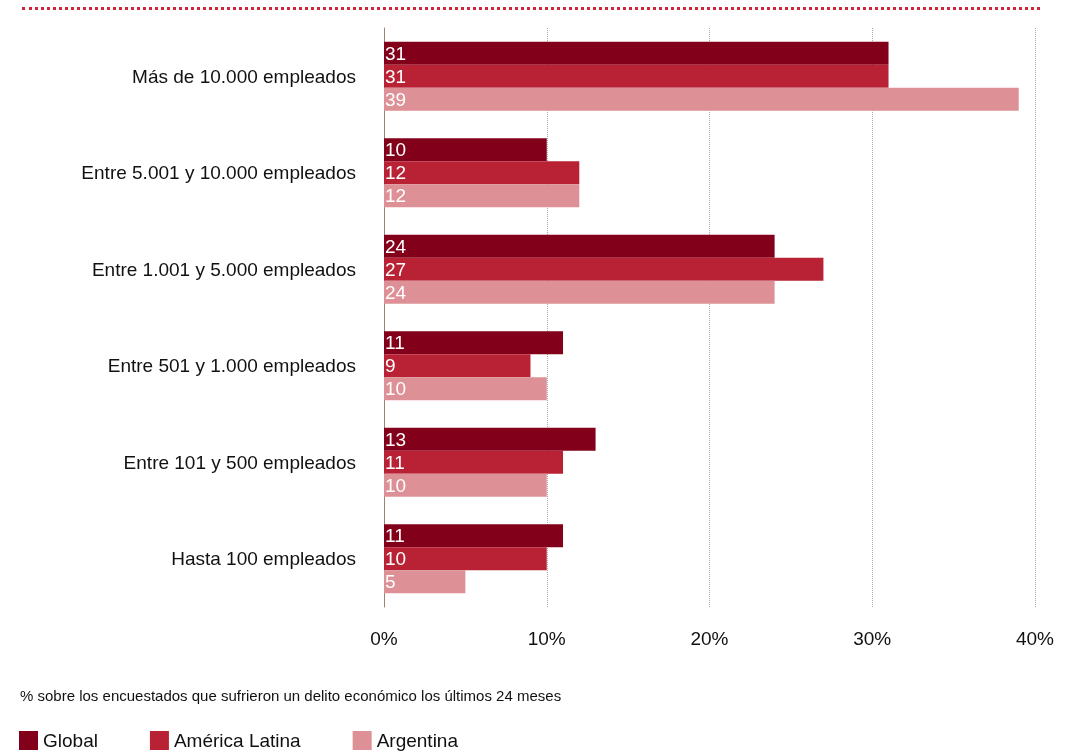  I want to click on legend-label: América Latina, so click(237, 740).